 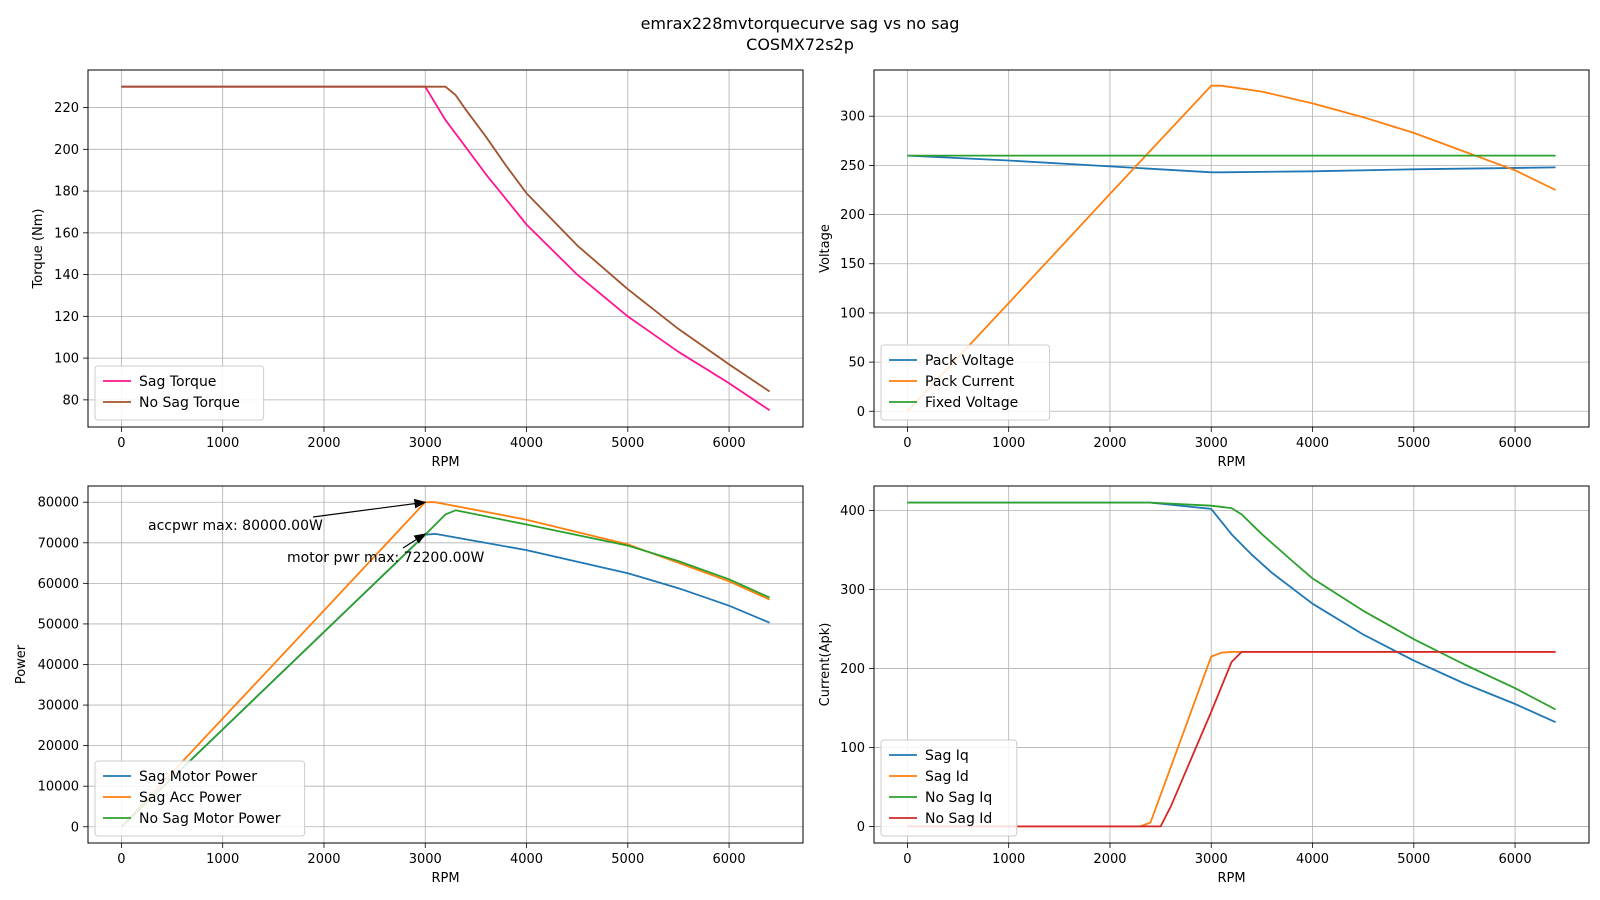 What do you see at coordinates (385, 558) in the screenshot?
I see `annotation-text: motor pwr max: 72200.00W` at bounding box center [385, 558].